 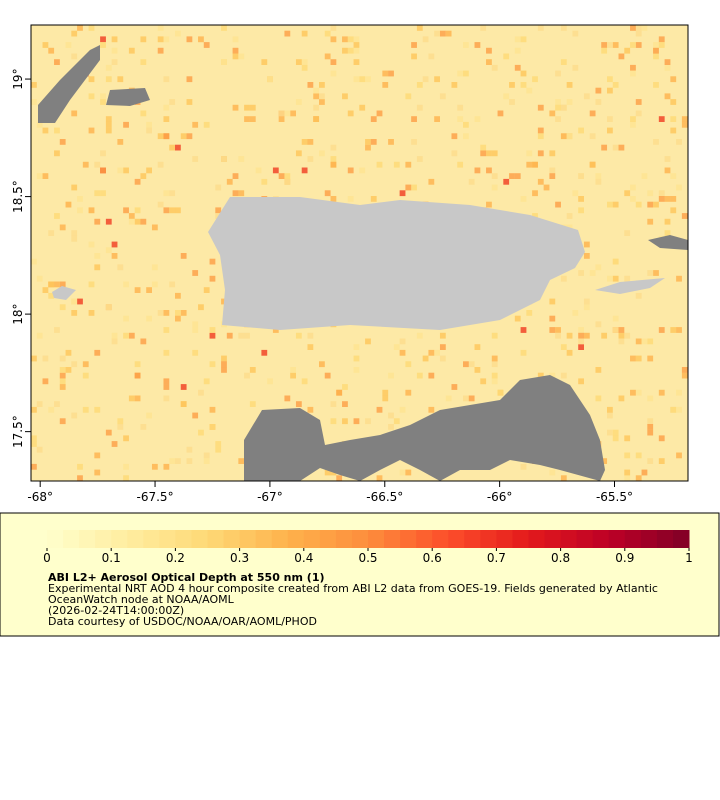 What do you see at coordinates (18, 78) in the screenshot?
I see `y-tick-label: 19°` at bounding box center [18, 78].